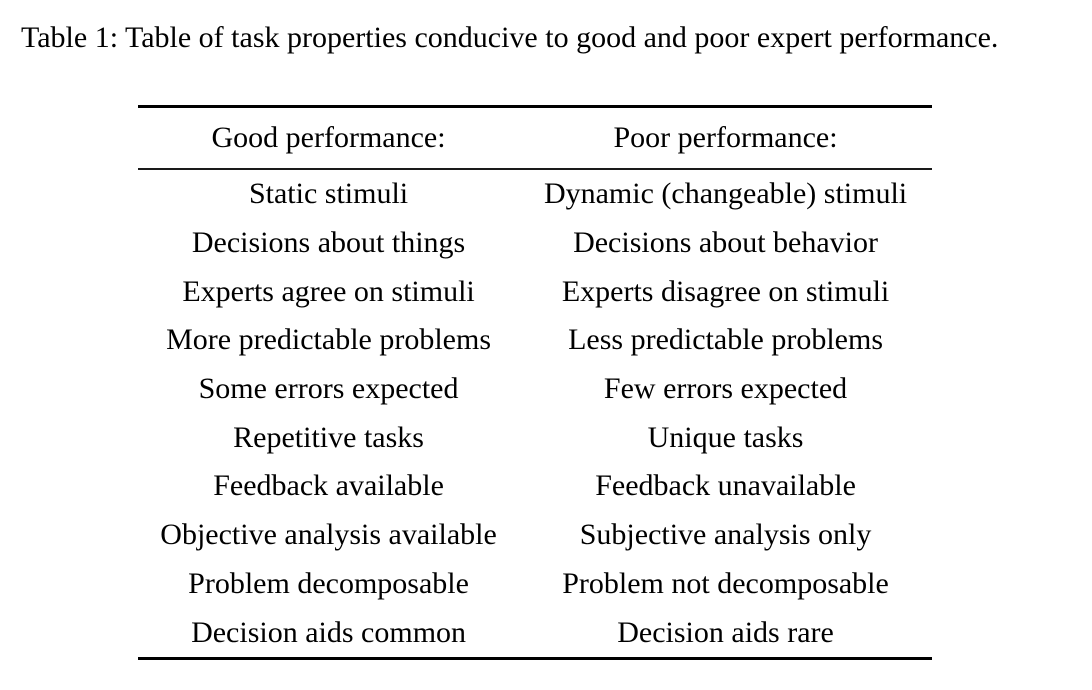 Image resolution: width=1092 pixels, height=690 pixels. What do you see at coordinates (328, 486) in the screenshot?
I see `table-cell: Feedback available` at bounding box center [328, 486].